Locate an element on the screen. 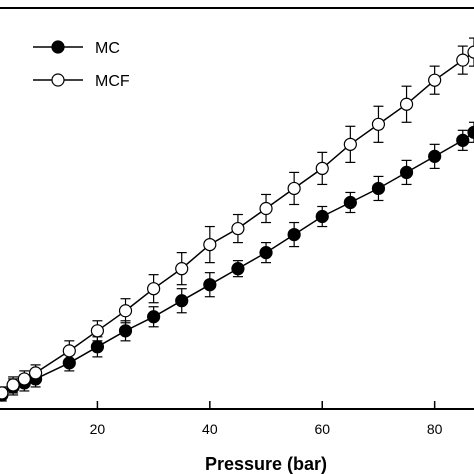  legend-item-mc: MC is located at coordinates (76, 48).